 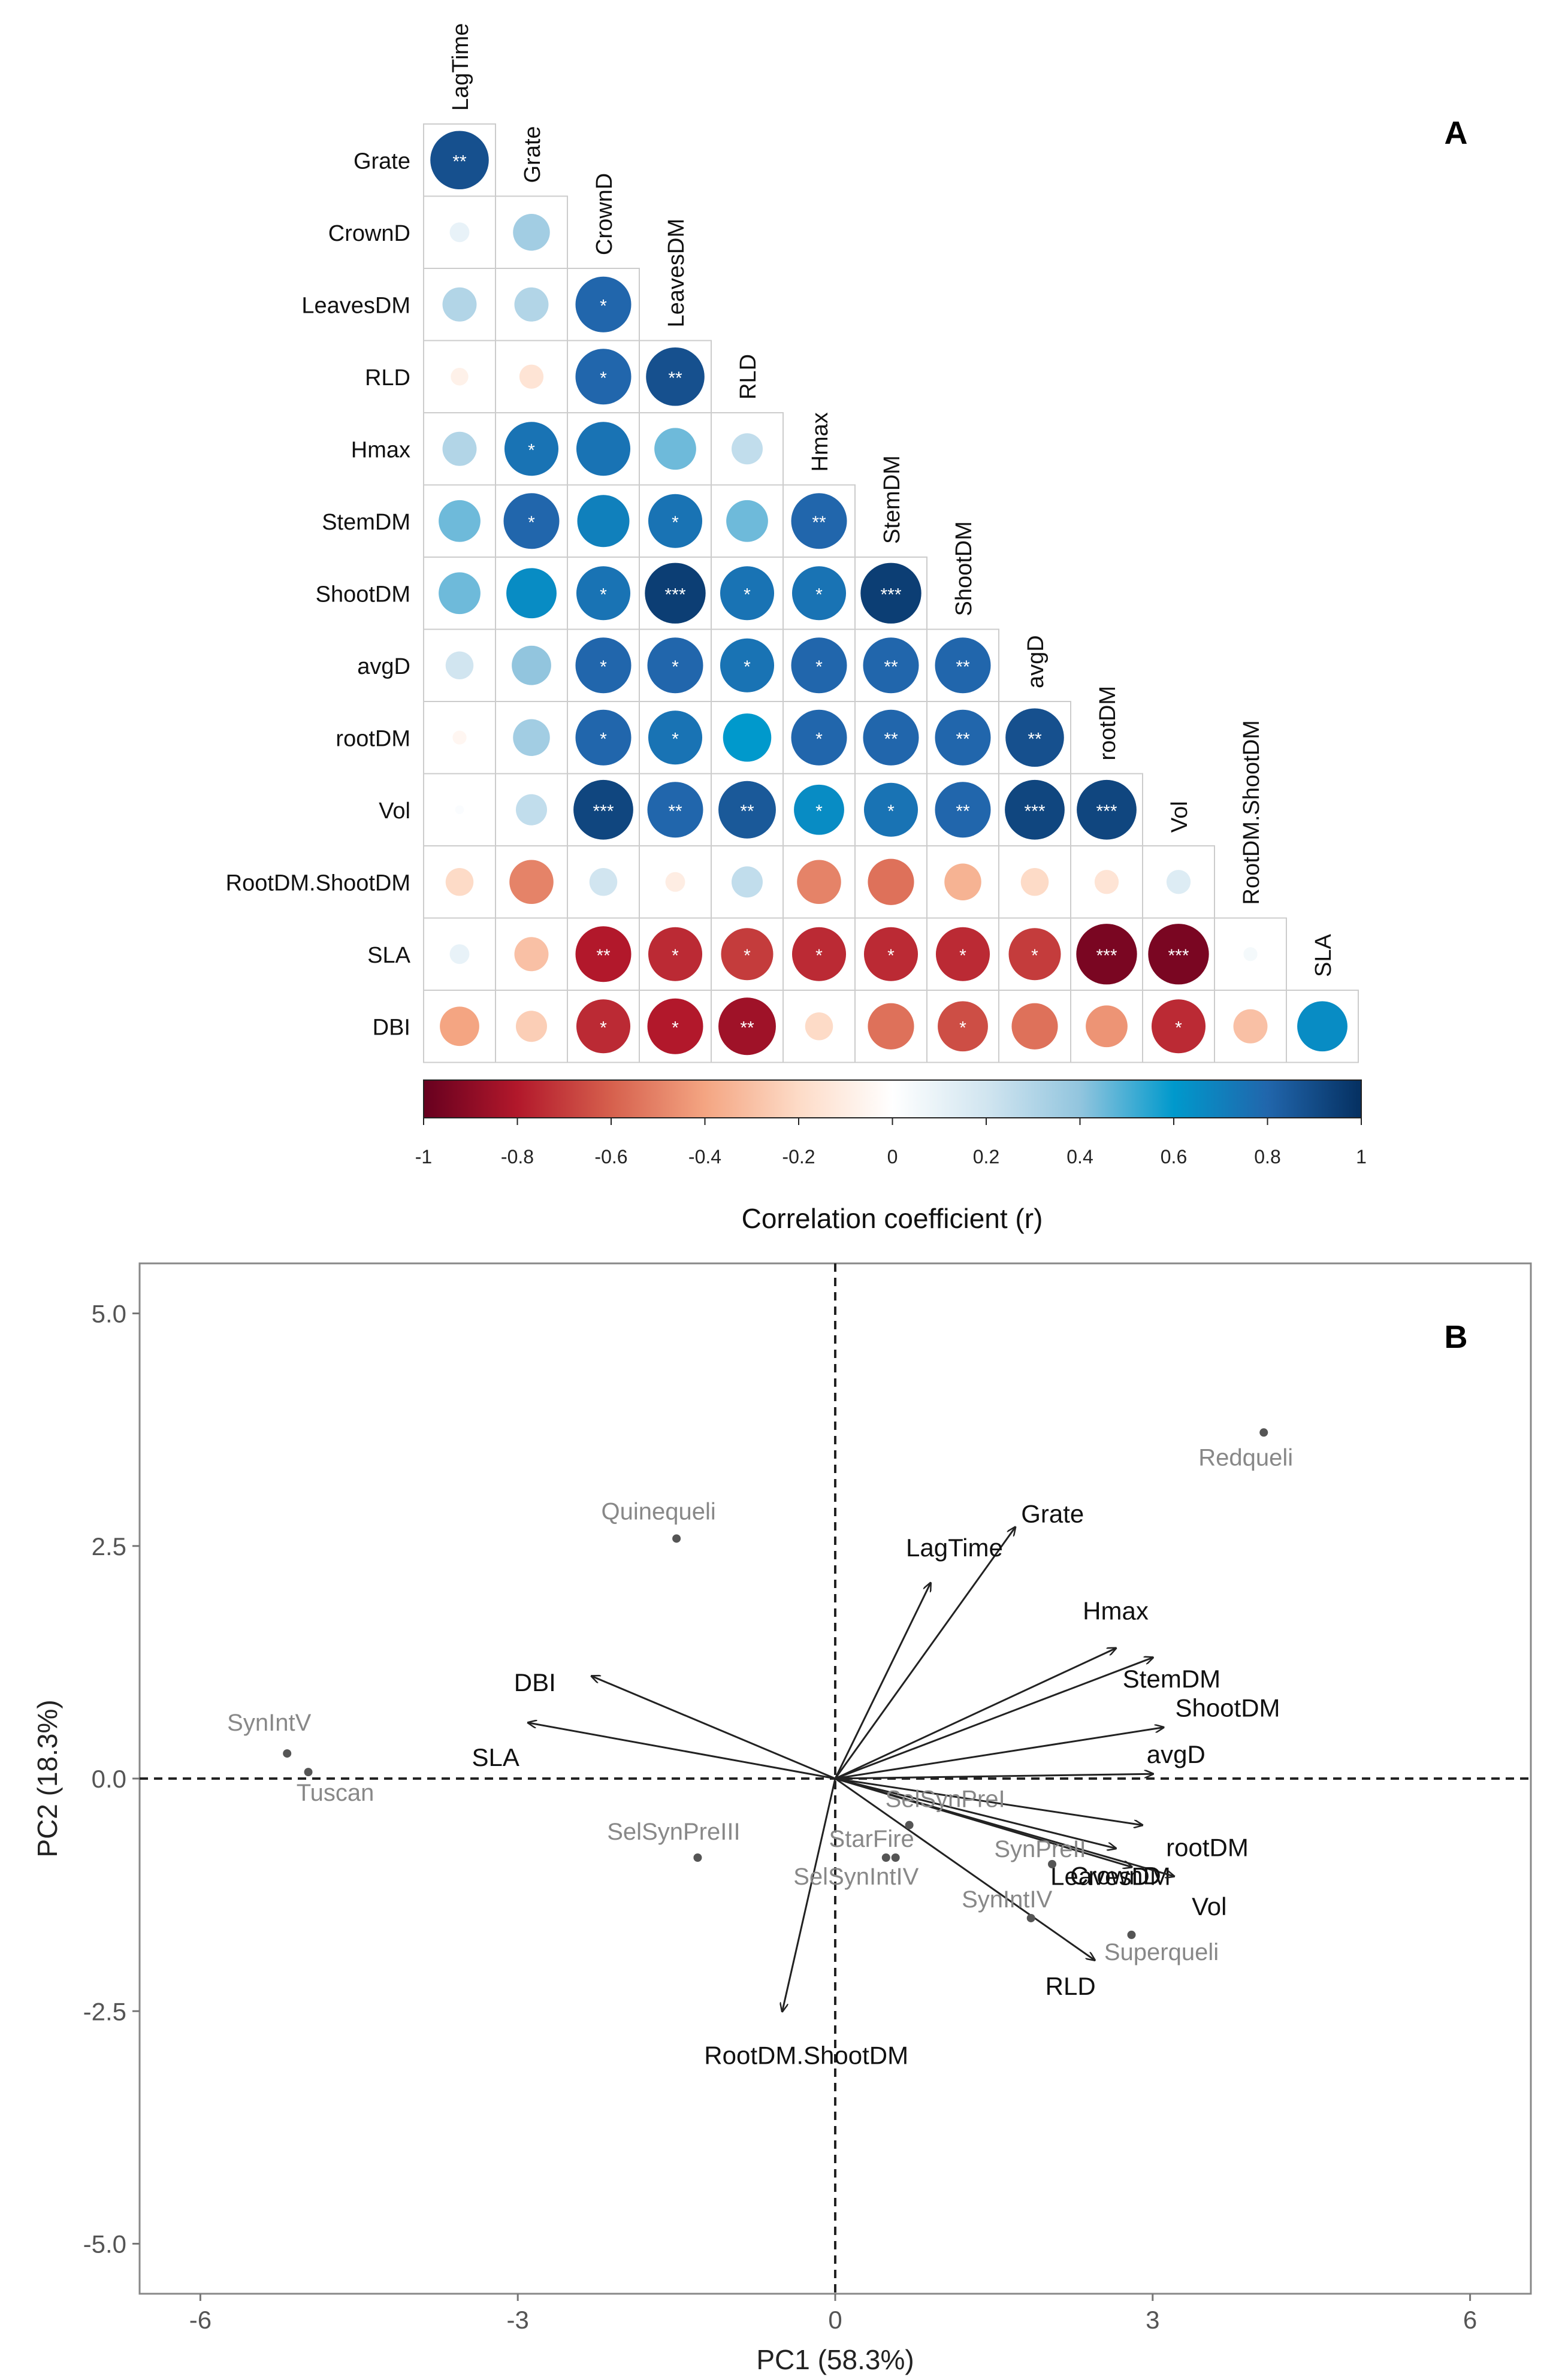 What do you see at coordinates (380, 450) in the screenshot?
I see `corr-row-label: Hmax` at bounding box center [380, 450].